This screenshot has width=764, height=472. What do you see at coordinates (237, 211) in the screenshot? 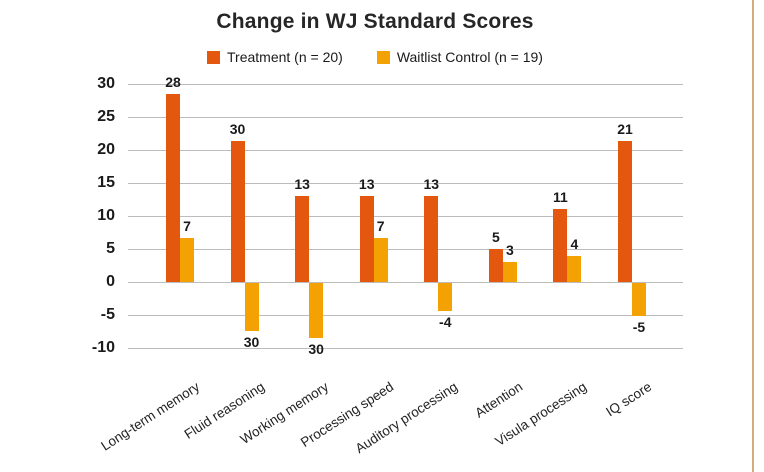
I see `bar-treatment-fluid-reasoning` at bounding box center [237, 211].